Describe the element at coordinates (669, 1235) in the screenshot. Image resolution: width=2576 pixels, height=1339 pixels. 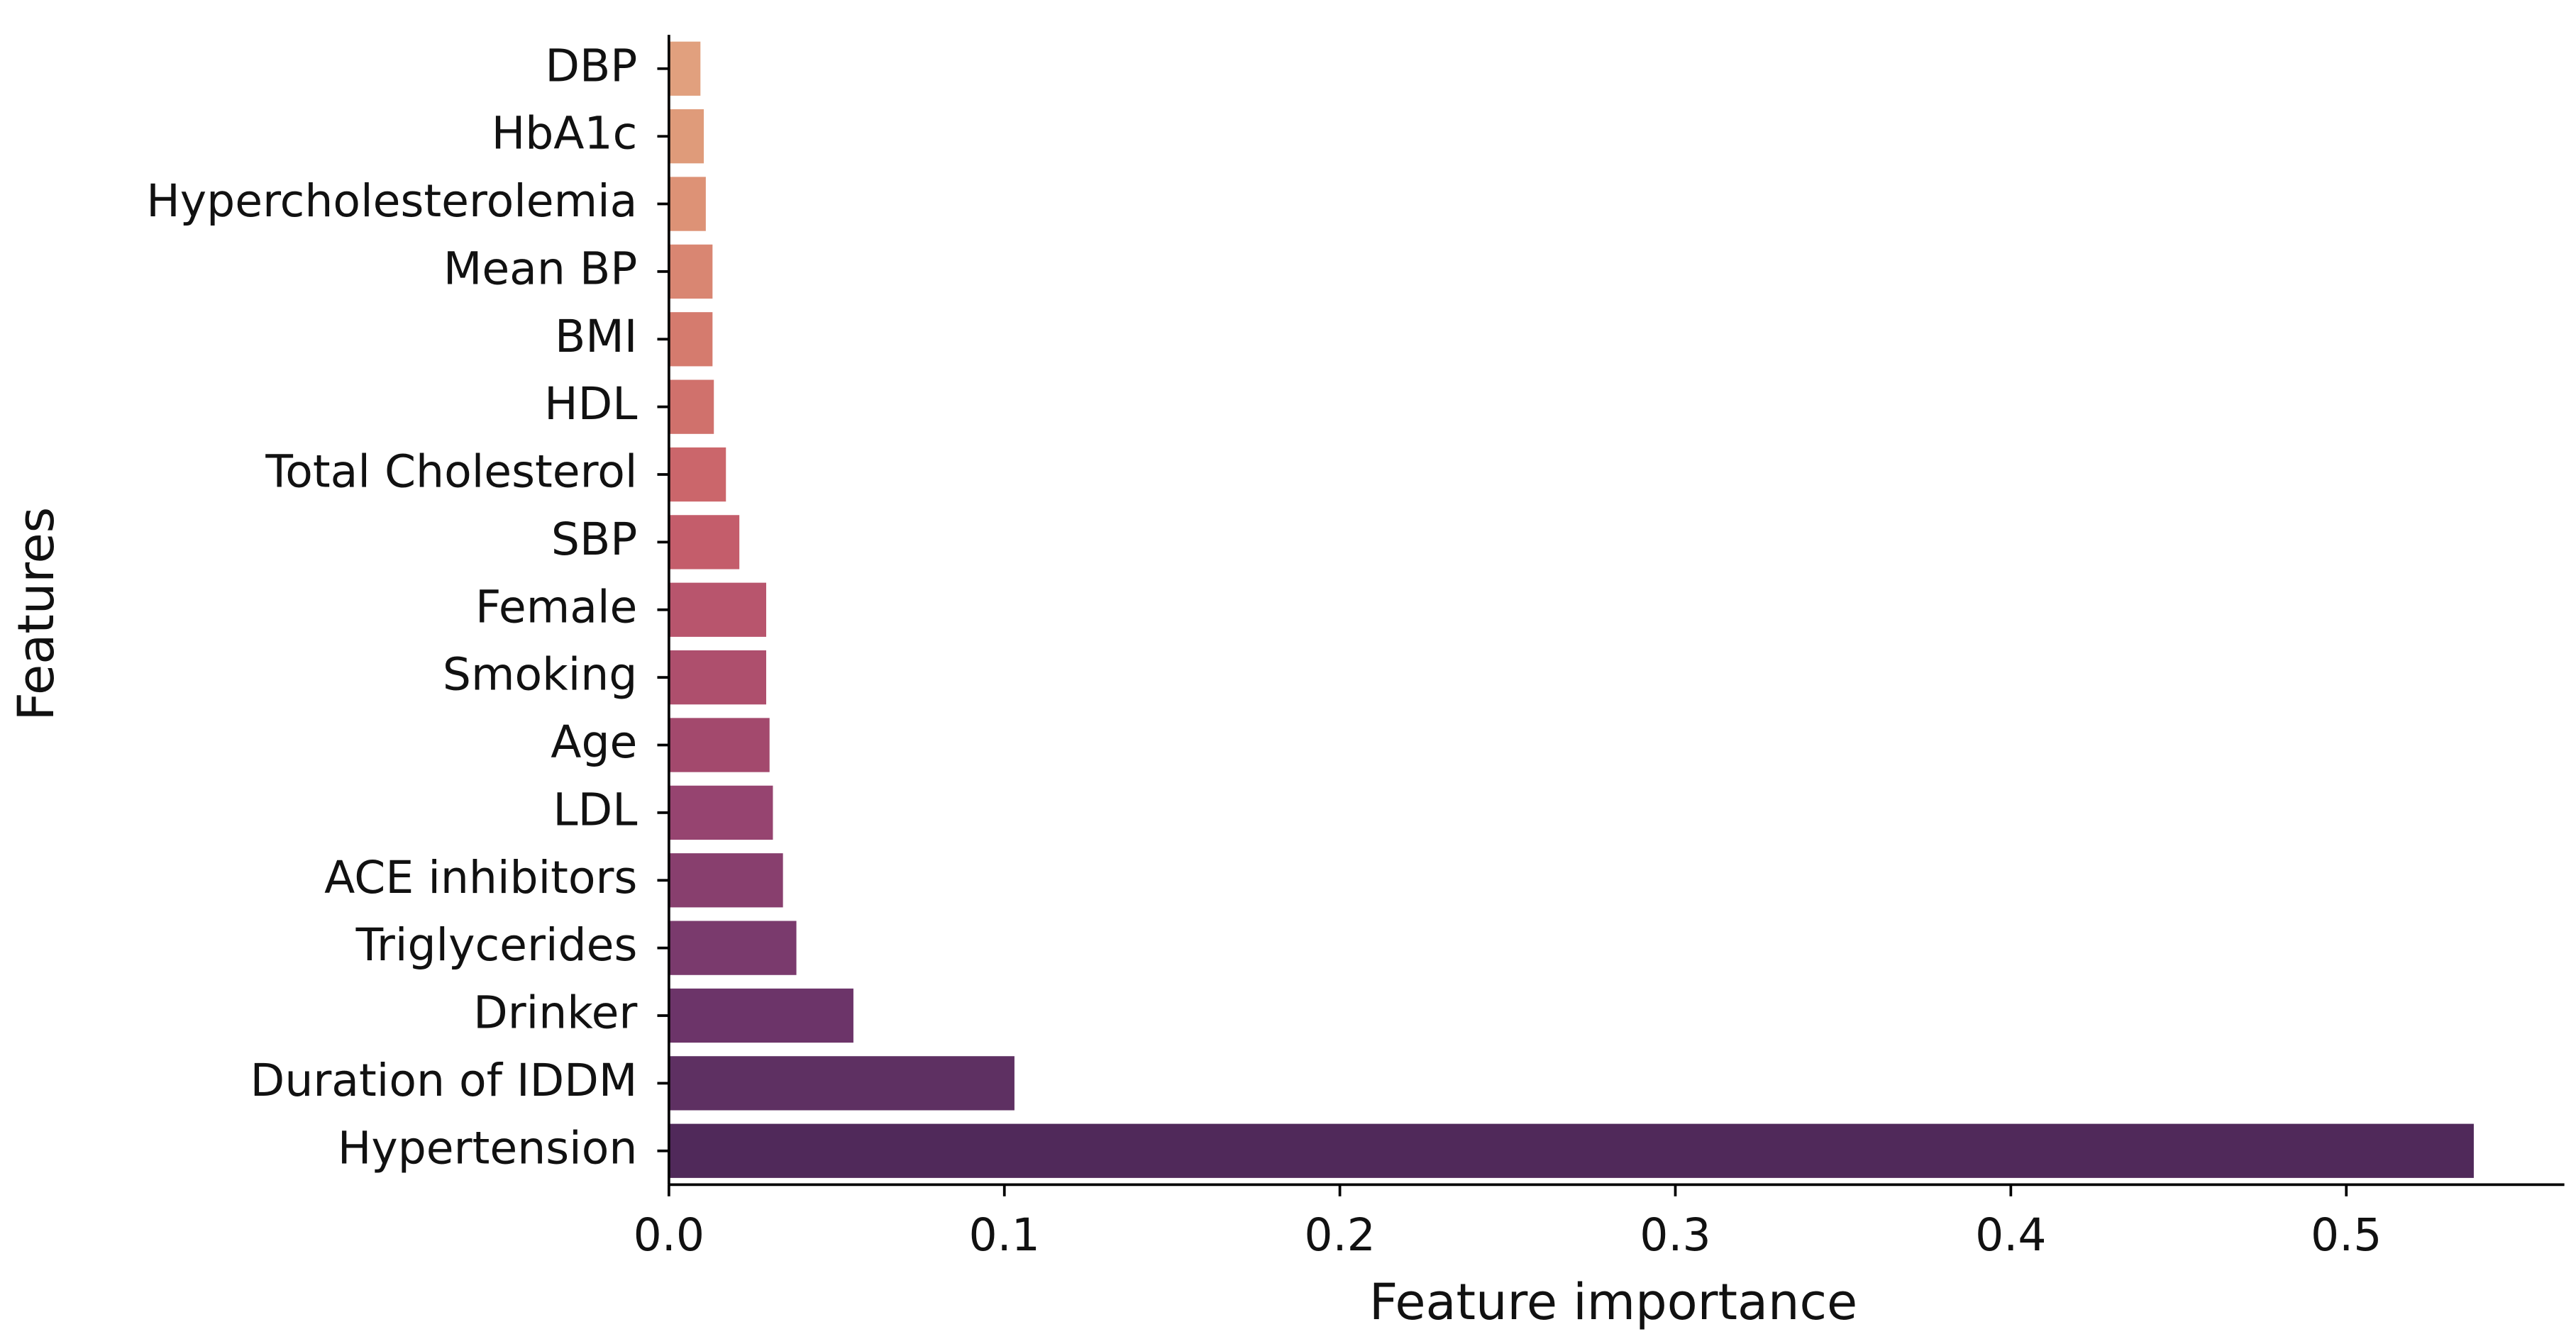
I see `x-tick-label: 0.0` at that location.